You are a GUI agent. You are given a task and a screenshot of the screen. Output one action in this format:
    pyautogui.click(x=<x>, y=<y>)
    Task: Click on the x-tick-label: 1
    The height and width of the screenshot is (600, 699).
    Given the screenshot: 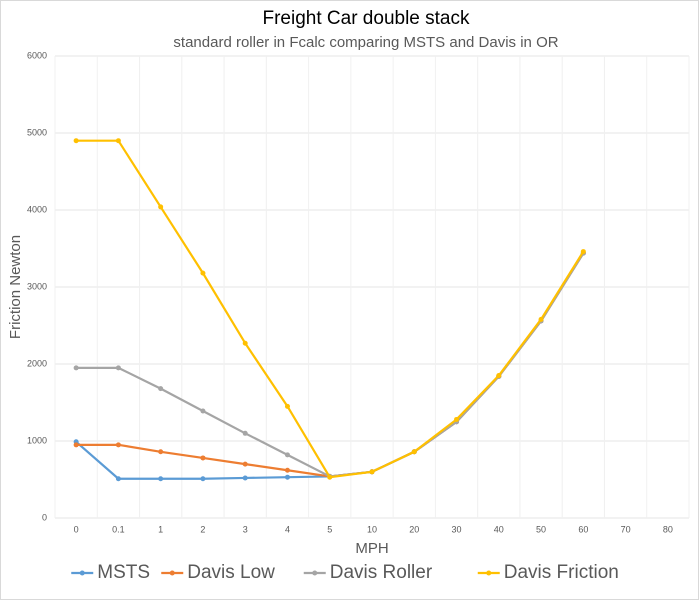 What is the action you would take?
    pyautogui.click(x=160, y=529)
    